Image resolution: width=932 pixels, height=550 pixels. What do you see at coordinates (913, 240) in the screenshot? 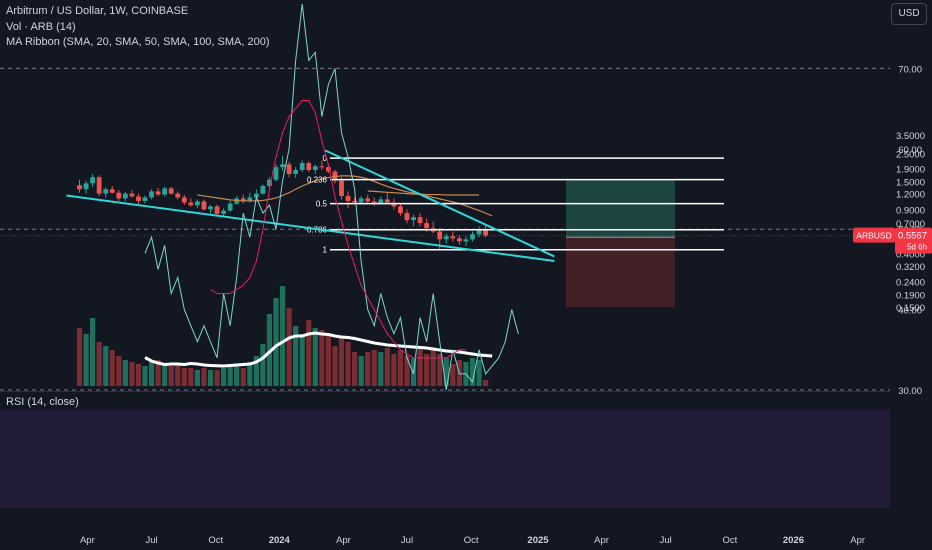
I see `current-price-bg` at bounding box center [913, 240].